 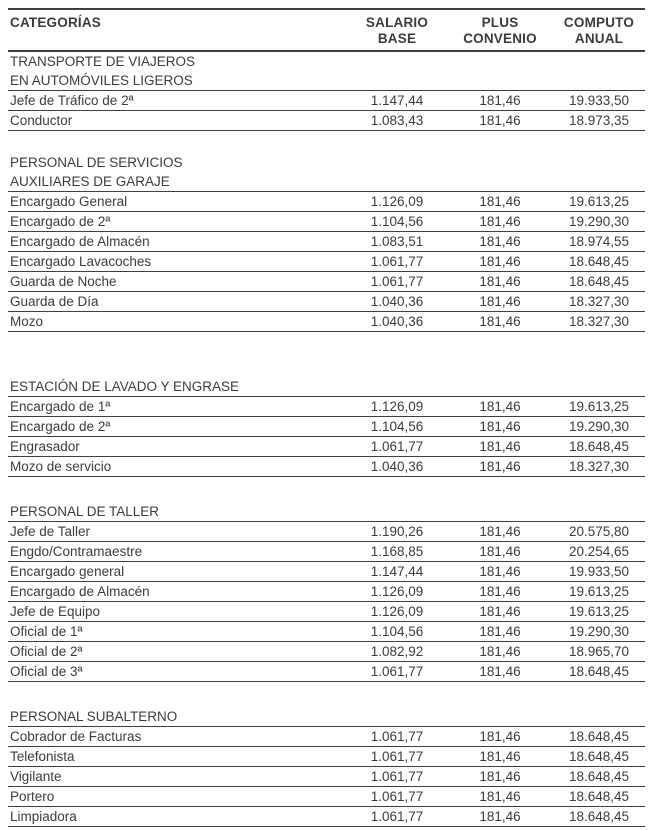 I want to click on table-row: Limpiadora 1.061,77 181,46 18.648,45, so click(x=326, y=816).